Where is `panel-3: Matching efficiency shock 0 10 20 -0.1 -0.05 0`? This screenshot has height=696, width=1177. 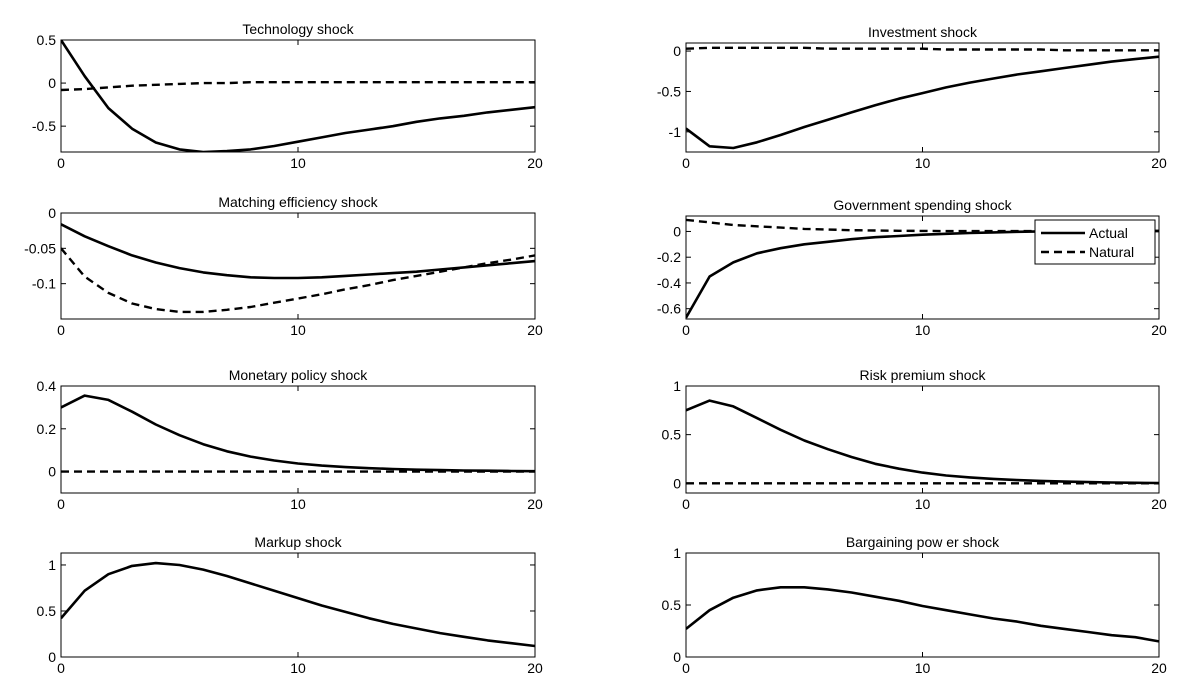
panel-3: Matching efficiency shock 0 10 20 -0.1 -0.05 0 is located at coordinates (283, 266).